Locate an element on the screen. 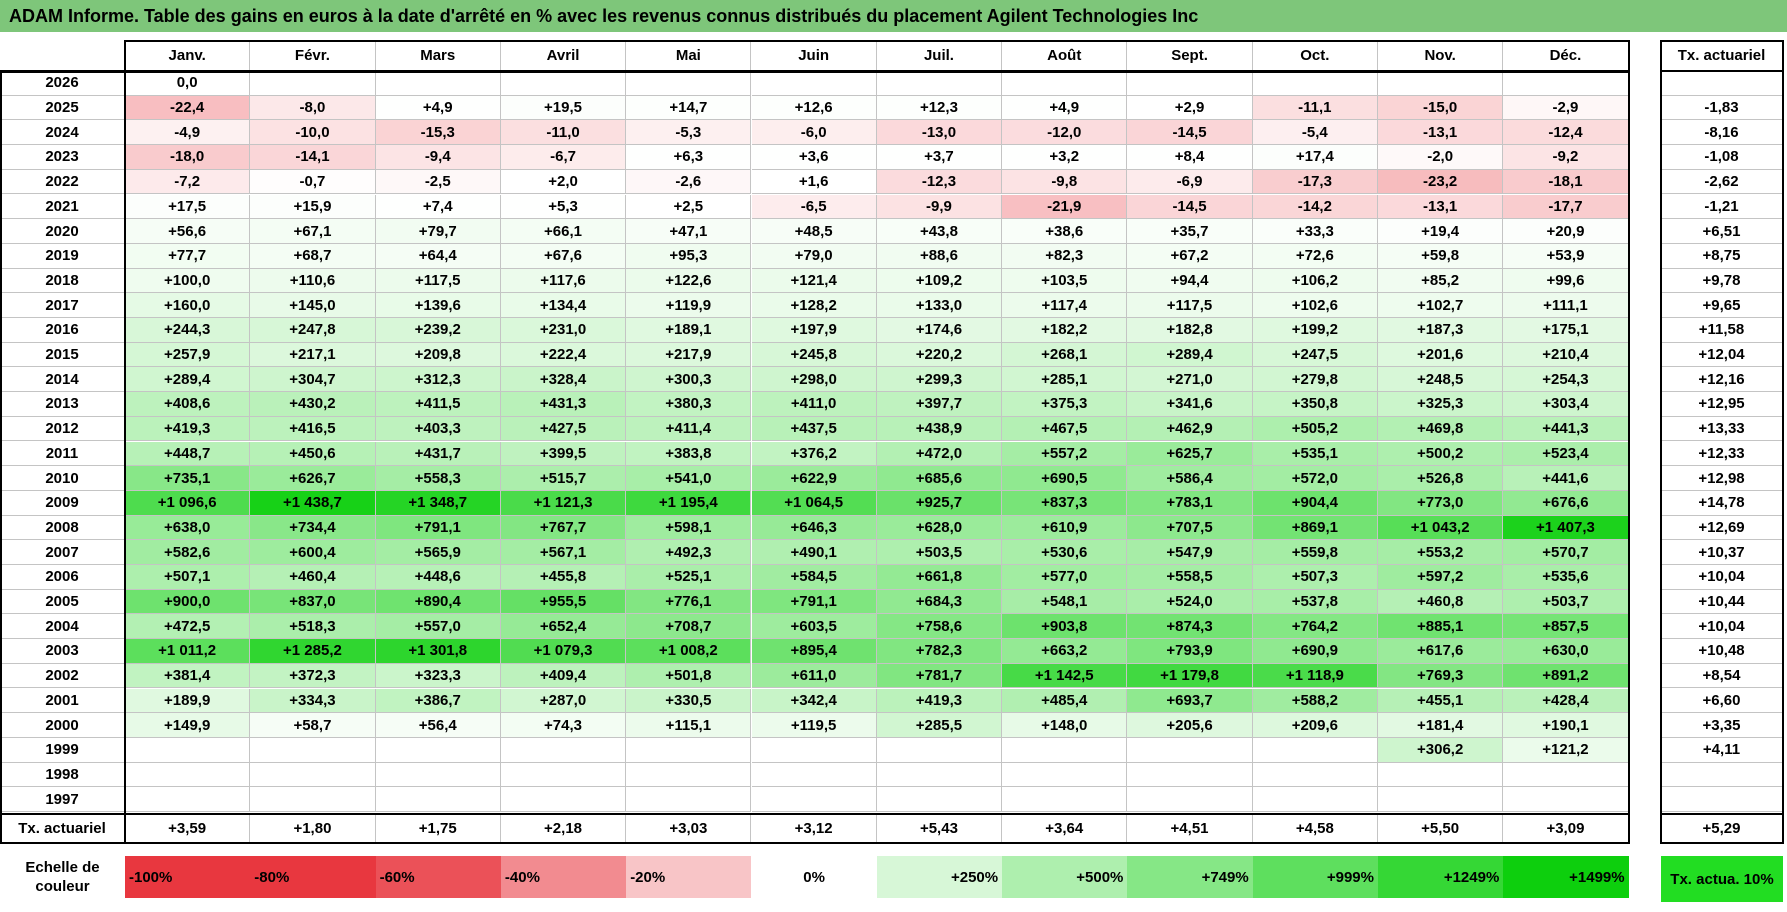 This screenshot has width=1787, height=912. year-label: 1999 is located at coordinates (62, 750).